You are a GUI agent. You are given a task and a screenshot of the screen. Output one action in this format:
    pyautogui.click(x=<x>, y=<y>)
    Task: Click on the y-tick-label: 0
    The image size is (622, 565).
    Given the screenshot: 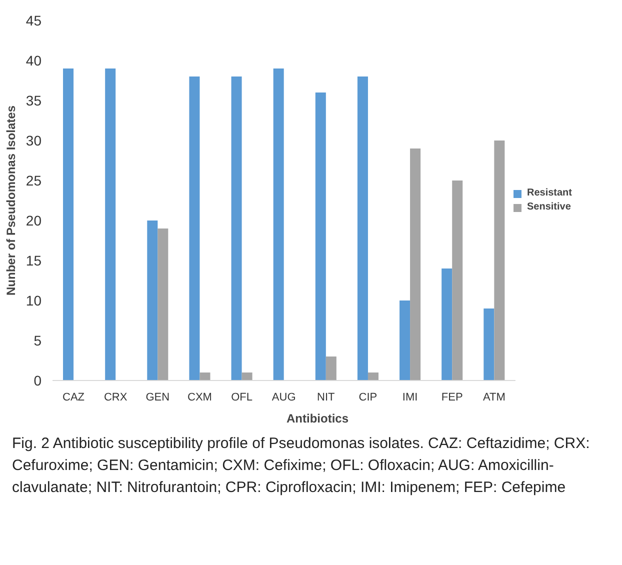 What is the action you would take?
    pyautogui.click(x=38, y=380)
    